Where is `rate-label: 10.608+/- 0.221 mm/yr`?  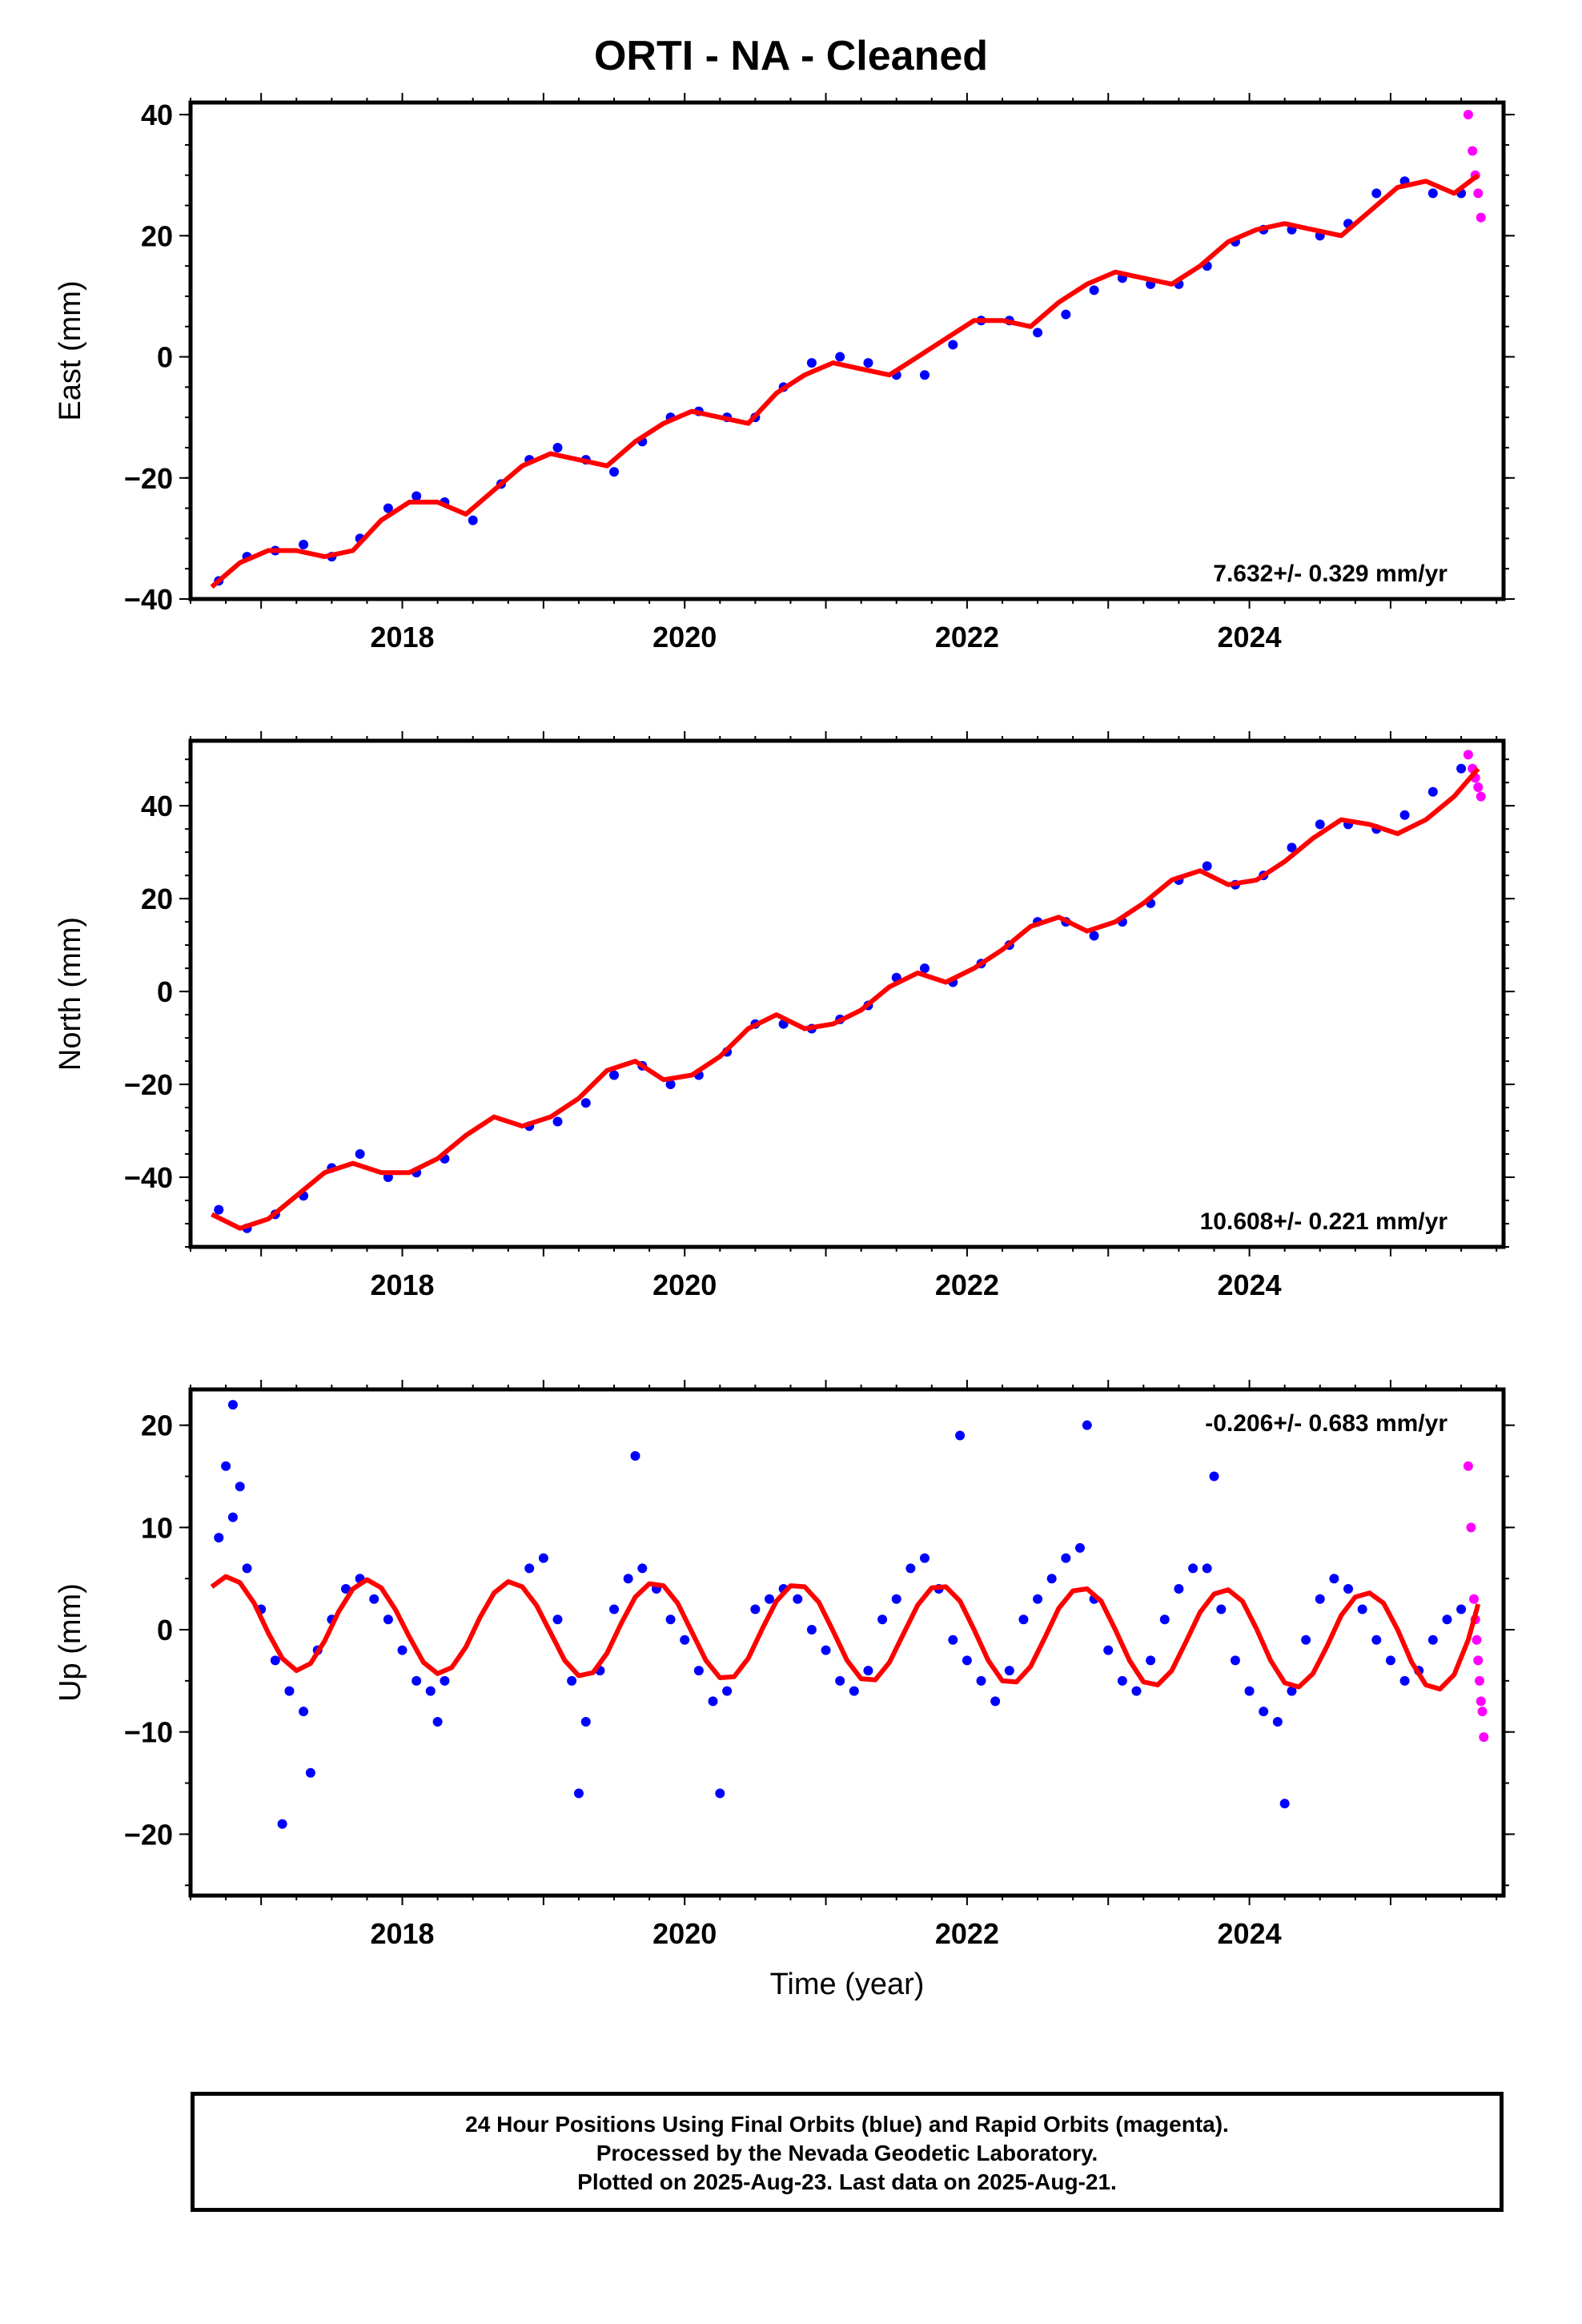
rate-label: 10.608+/- 0.221 mm/yr is located at coordinates (1324, 1221).